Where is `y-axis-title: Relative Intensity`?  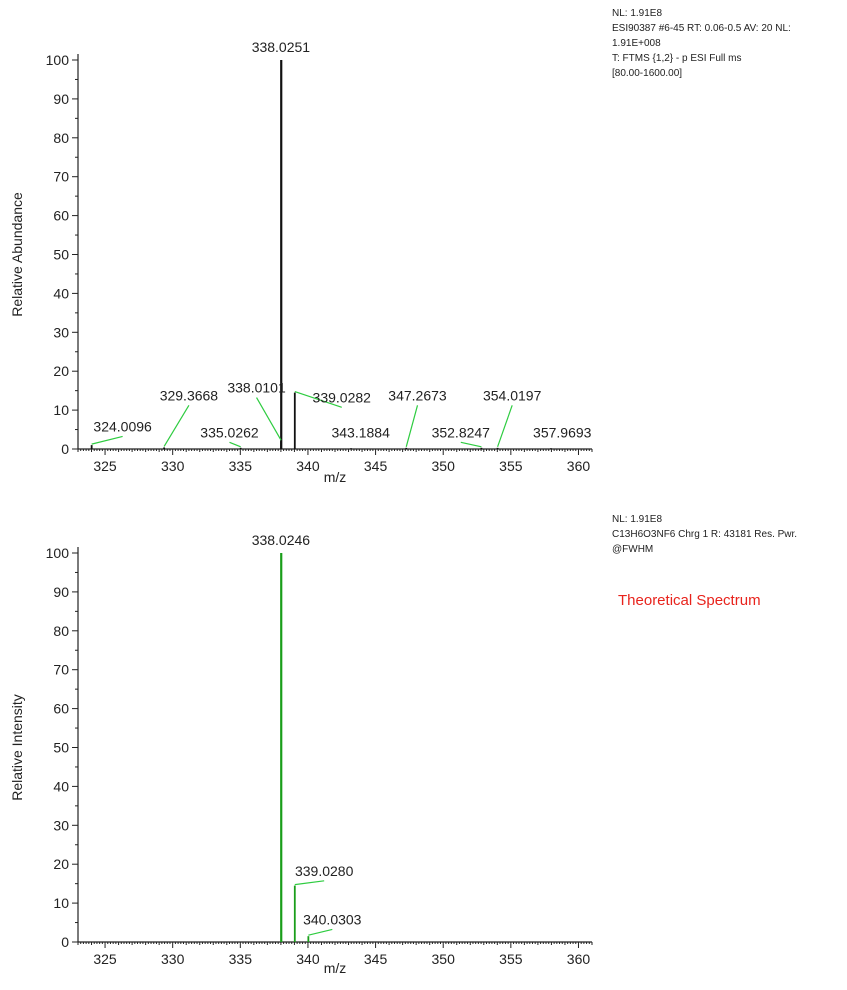 y-axis-title: Relative Intensity is located at coordinates (17, 747).